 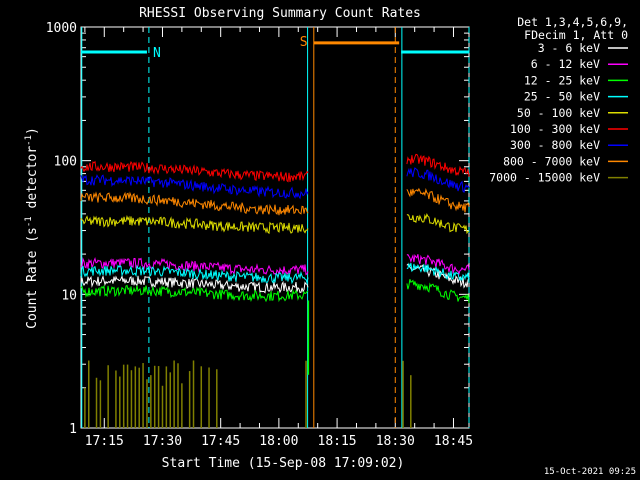 What do you see at coordinates (453, 441) in the screenshot?
I see `x-tick-label: 18:45` at bounding box center [453, 441].